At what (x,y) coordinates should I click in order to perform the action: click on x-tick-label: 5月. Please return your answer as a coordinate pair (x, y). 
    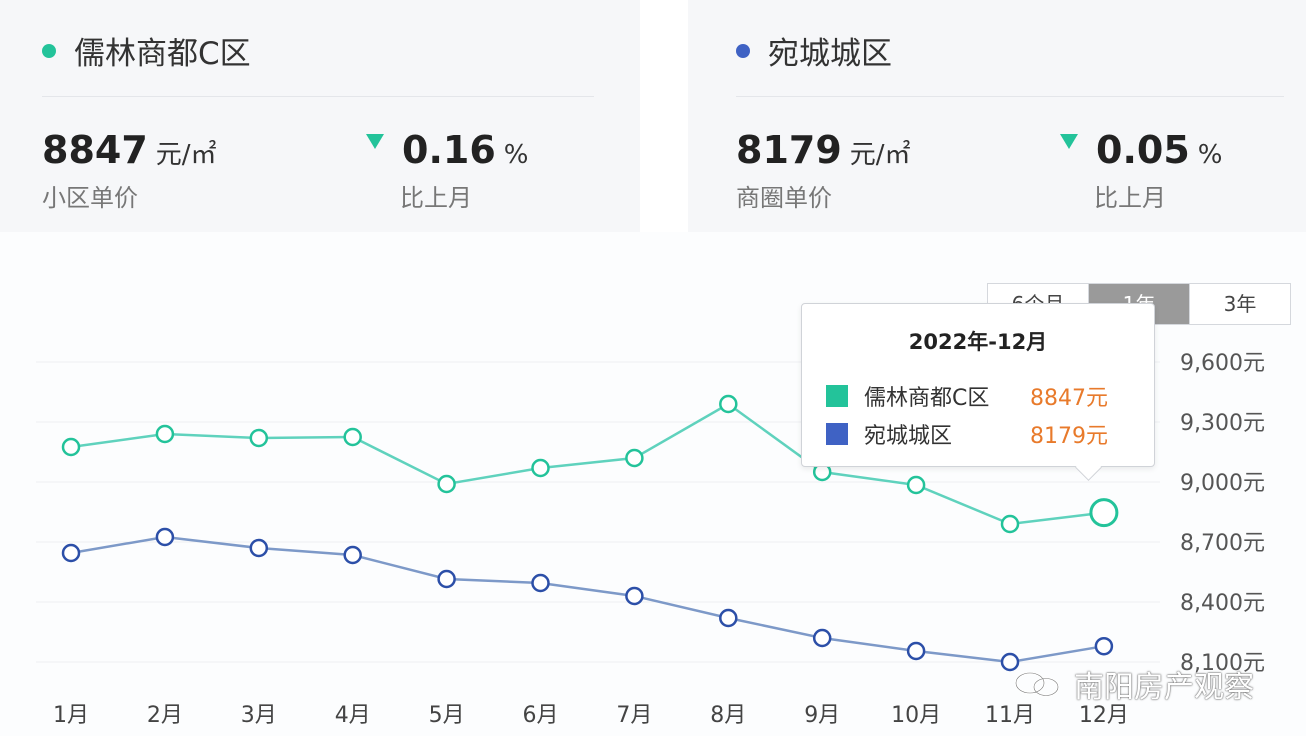
    Looking at the image, I should click on (447, 715).